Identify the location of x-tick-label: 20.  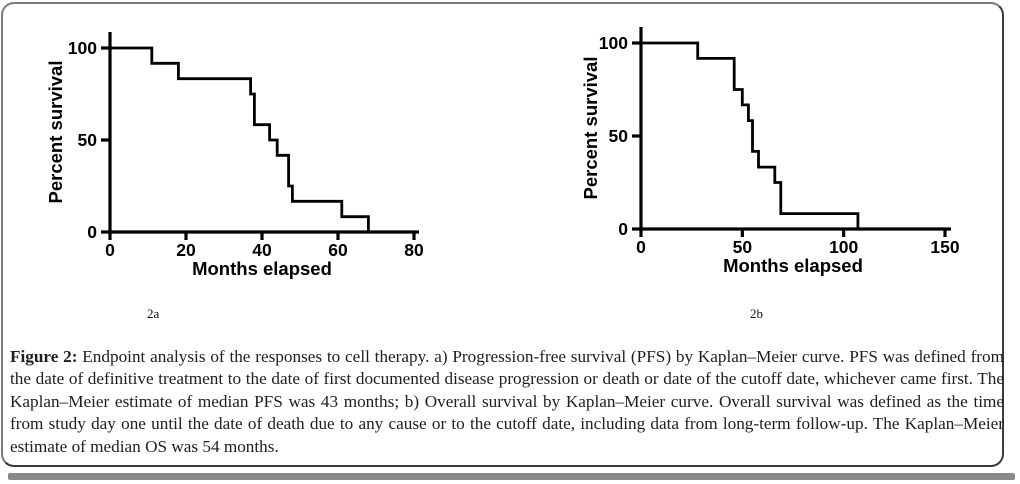
(186, 250).